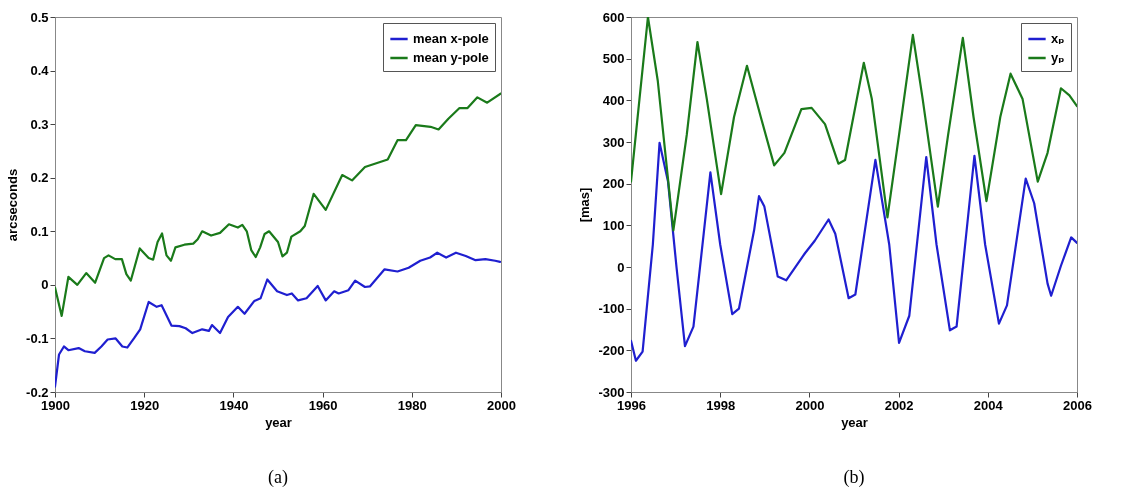  What do you see at coordinates (234, 405) in the screenshot?
I see `x-tick-label: 1940` at bounding box center [234, 405].